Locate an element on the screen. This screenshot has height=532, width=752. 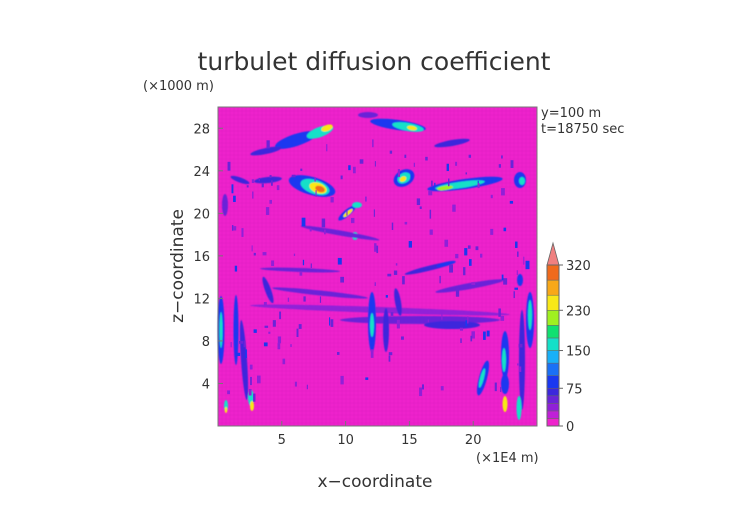
y-tick-label: 16 is located at coordinates (201, 257).